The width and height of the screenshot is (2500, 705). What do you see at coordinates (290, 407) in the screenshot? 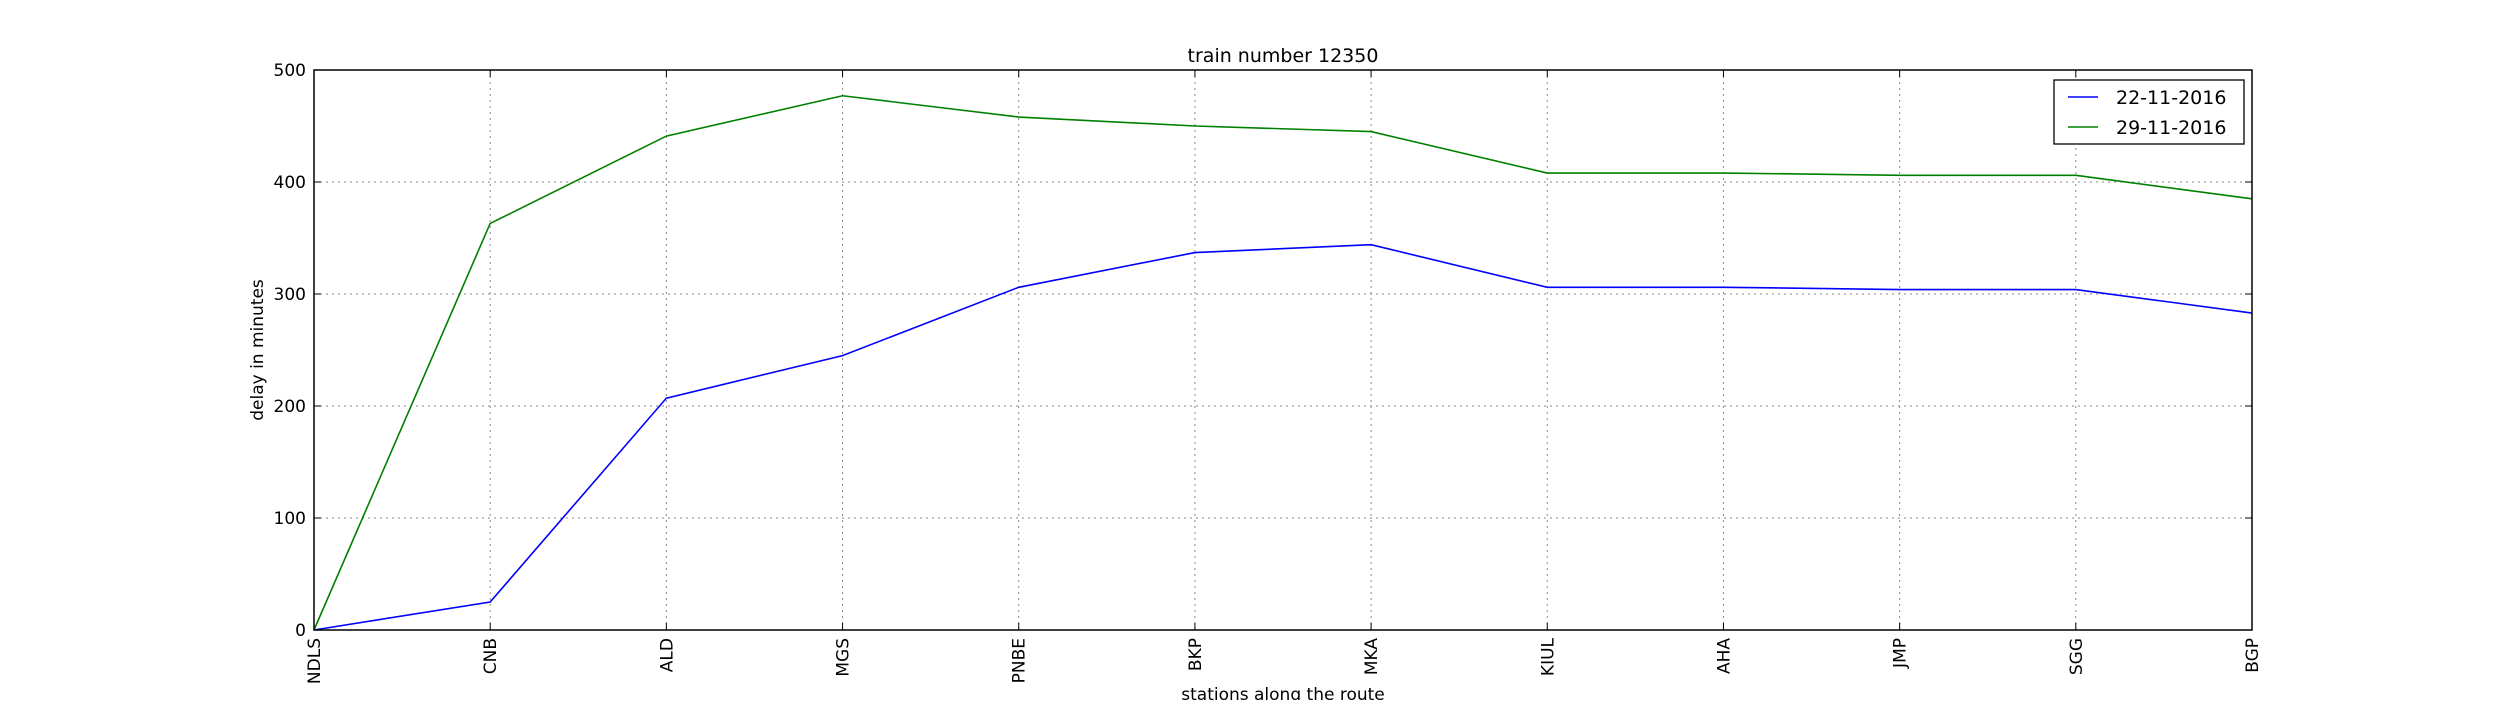
I see `y-tick-label: 200` at bounding box center [290, 407].